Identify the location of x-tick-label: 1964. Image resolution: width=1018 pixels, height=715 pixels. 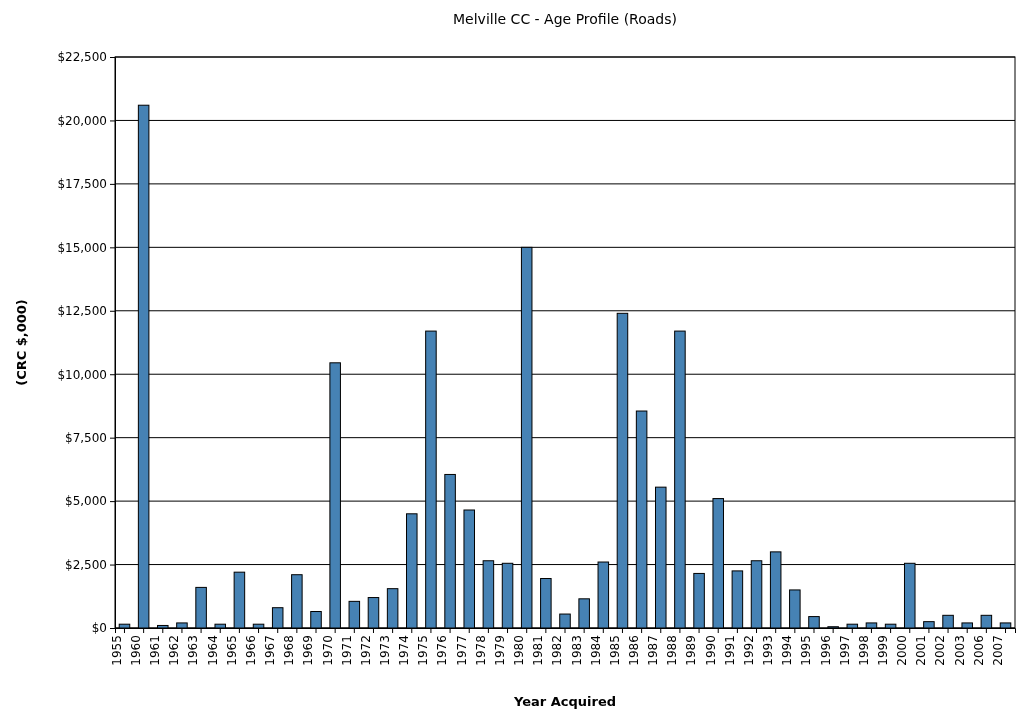
(212, 650).